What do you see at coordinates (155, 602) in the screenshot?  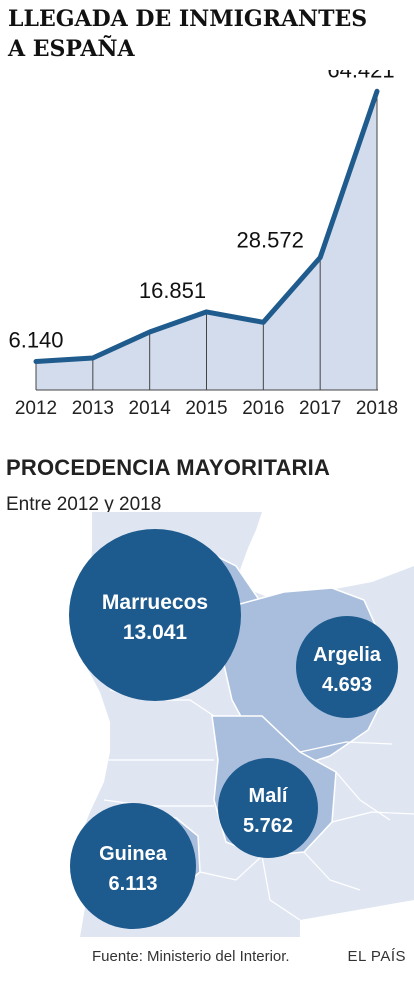 I see `bubble-name-marruecos: Marruecos` at bounding box center [155, 602].